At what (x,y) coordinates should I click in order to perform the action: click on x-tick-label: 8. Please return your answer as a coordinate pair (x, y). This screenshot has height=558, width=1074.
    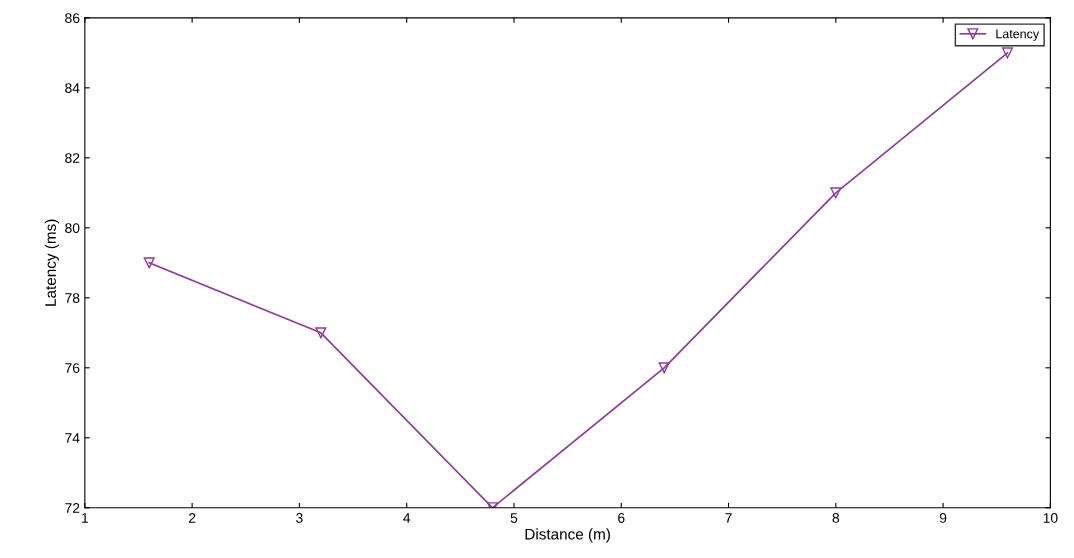
    Looking at the image, I should click on (836, 518).